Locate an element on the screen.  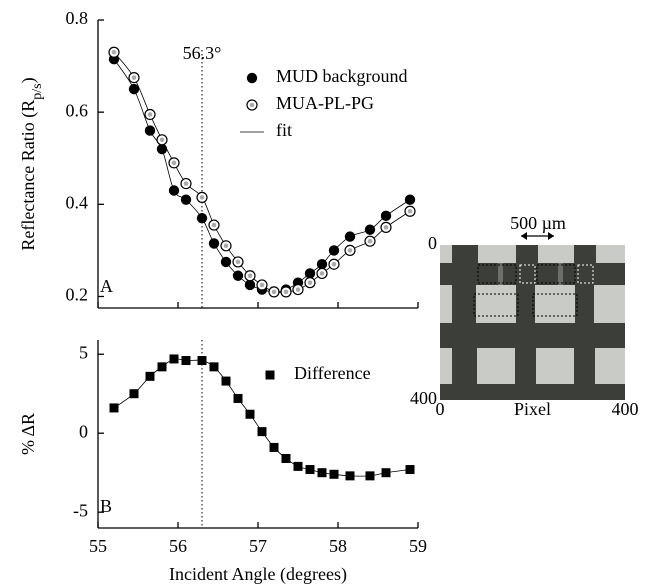
fit-line is located at coordinates (262, 417).